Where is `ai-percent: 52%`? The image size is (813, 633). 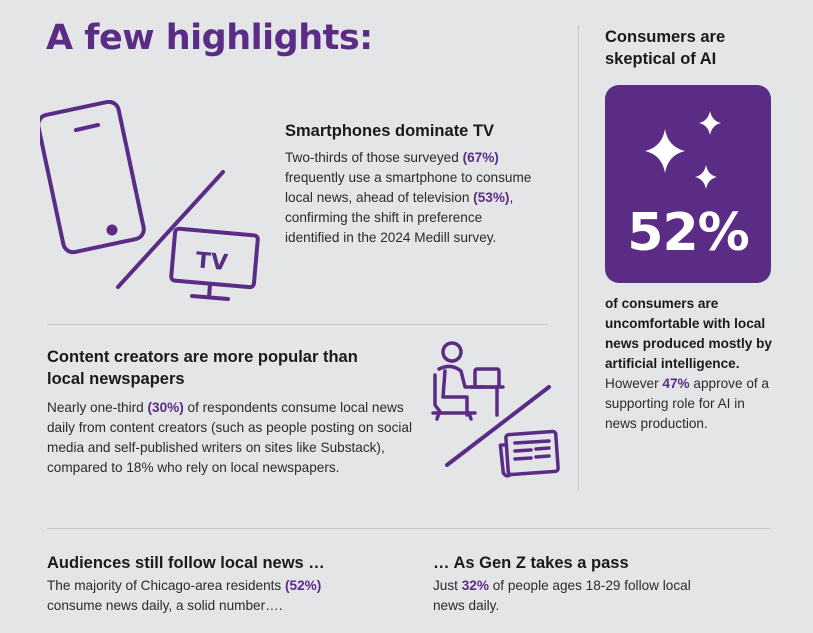
ai-percent: 52% is located at coordinates (688, 233).